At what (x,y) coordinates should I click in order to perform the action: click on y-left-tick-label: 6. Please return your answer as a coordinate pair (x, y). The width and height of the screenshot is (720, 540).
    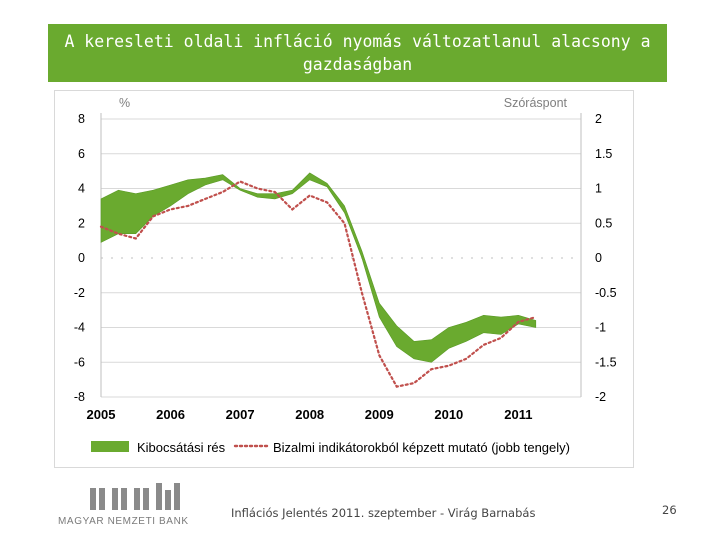
    Looking at the image, I should click on (81, 154).